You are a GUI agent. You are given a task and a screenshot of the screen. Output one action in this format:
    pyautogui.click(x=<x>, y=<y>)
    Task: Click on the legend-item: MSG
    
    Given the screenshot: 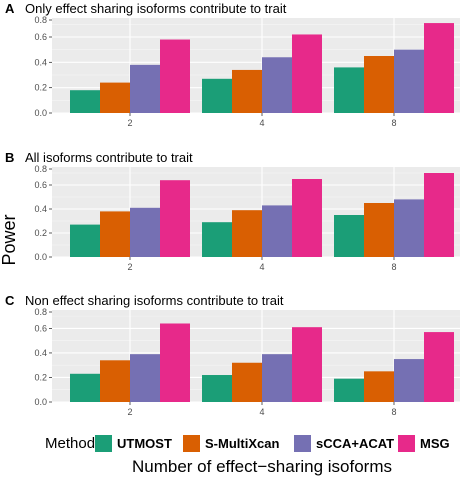 What is the action you would take?
    pyautogui.click(x=424, y=443)
    